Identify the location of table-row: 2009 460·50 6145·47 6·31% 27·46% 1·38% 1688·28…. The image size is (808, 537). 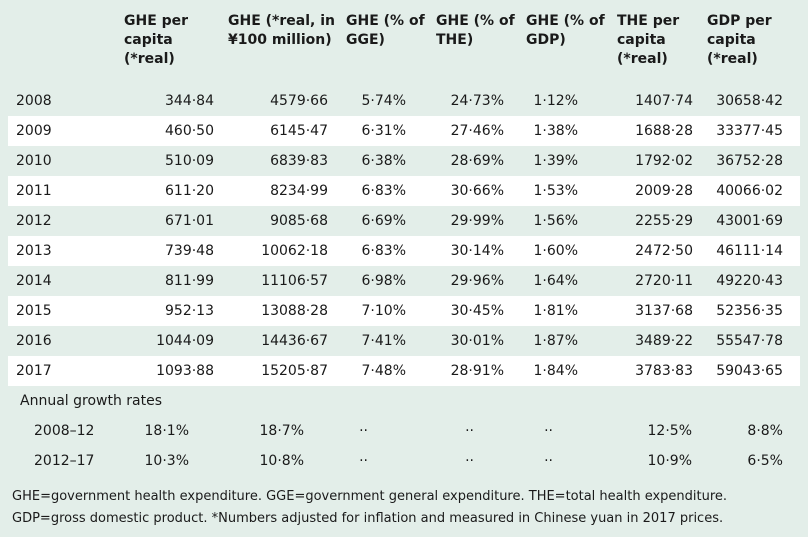
(404, 131).